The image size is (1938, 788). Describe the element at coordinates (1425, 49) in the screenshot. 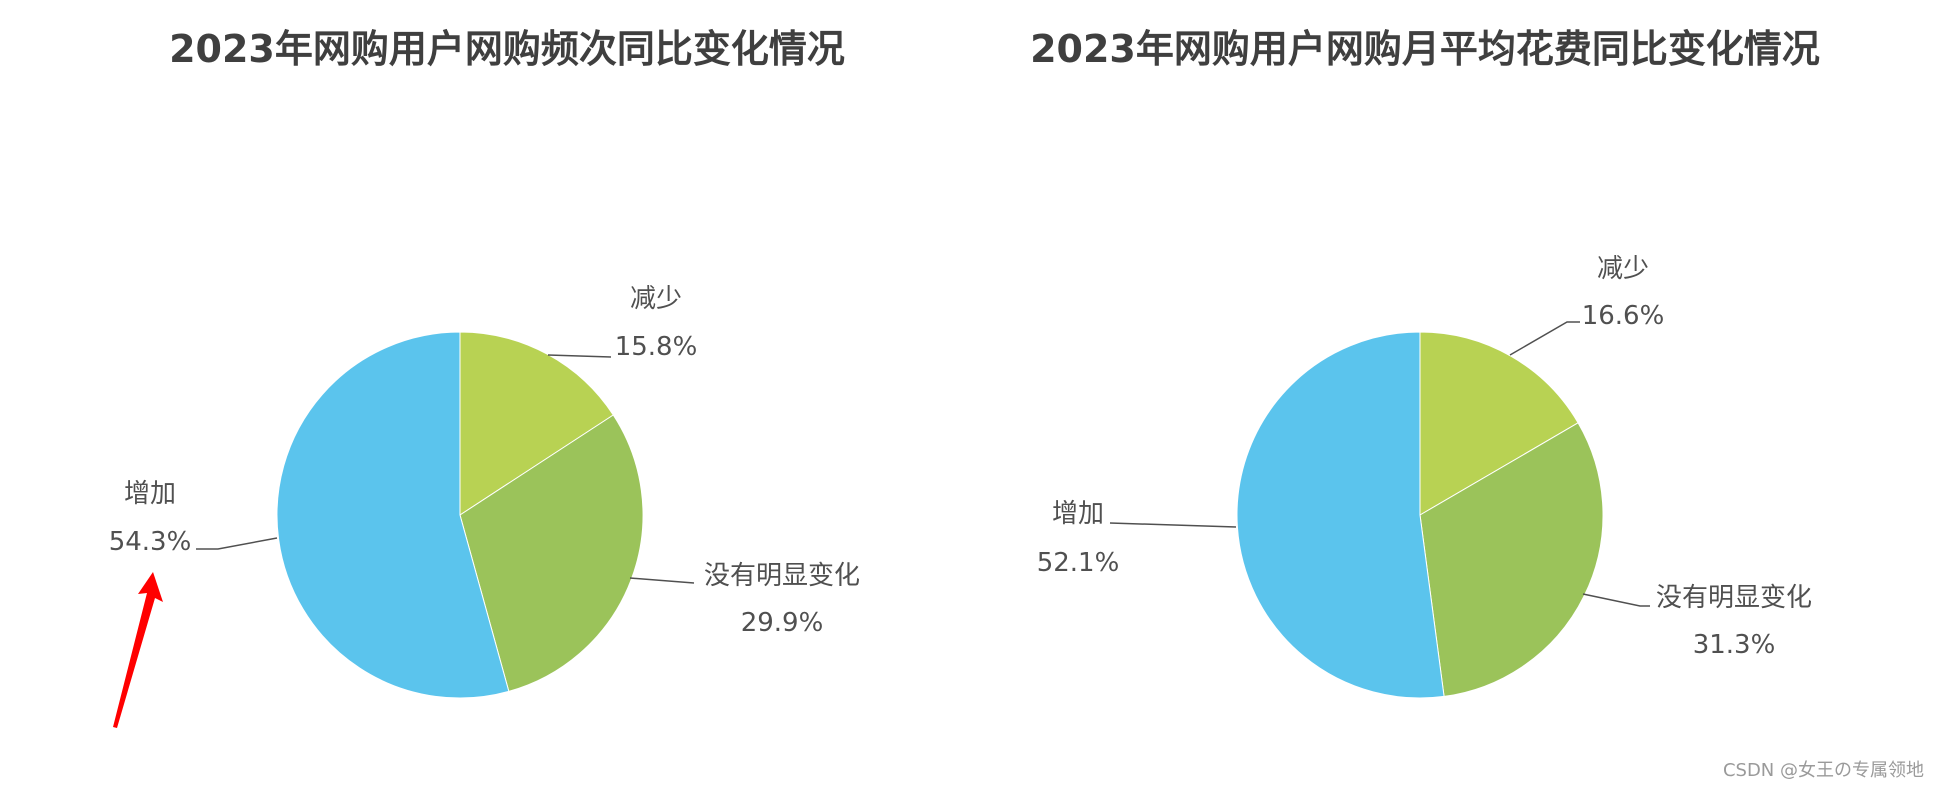

I see `chart-title: 2023年网购用户网购月平均花费同比变化情况` at that location.